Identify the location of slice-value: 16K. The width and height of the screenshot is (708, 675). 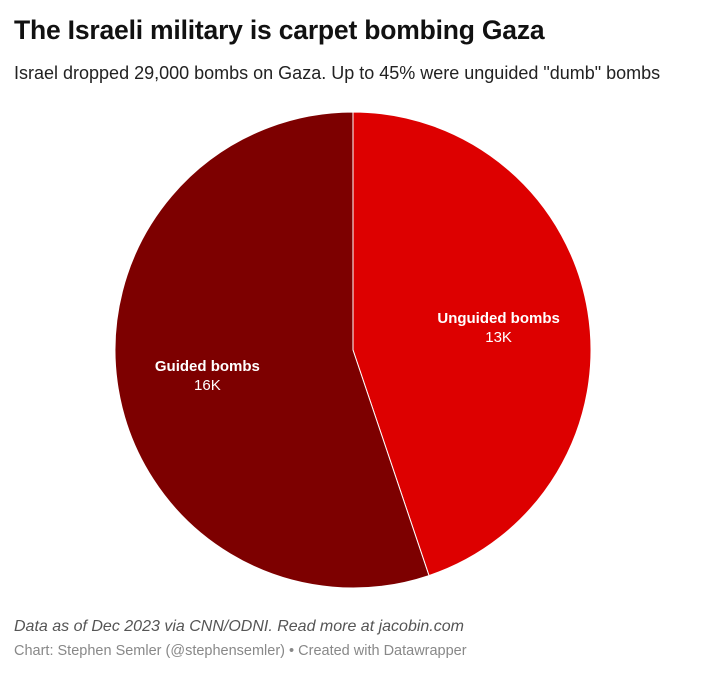
(207, 385).